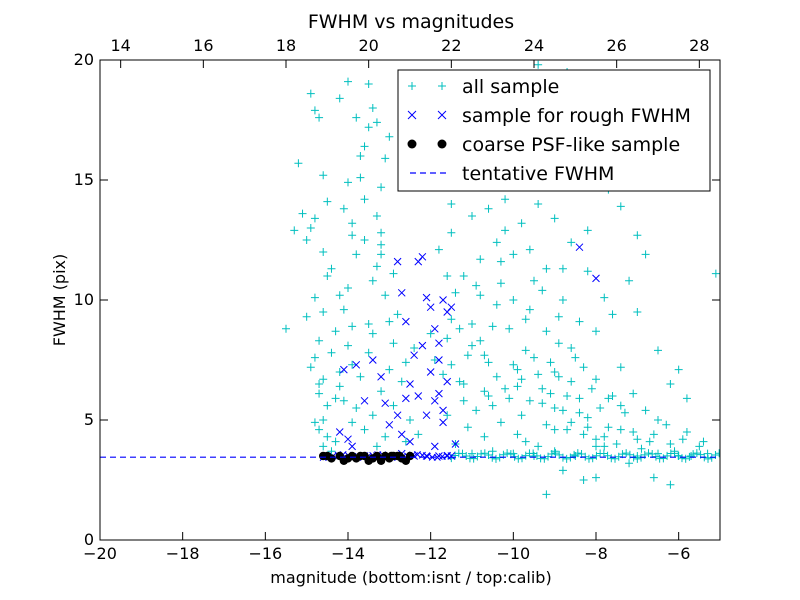  I want to click on top-x-tick-label: 14, so click(120, 45).